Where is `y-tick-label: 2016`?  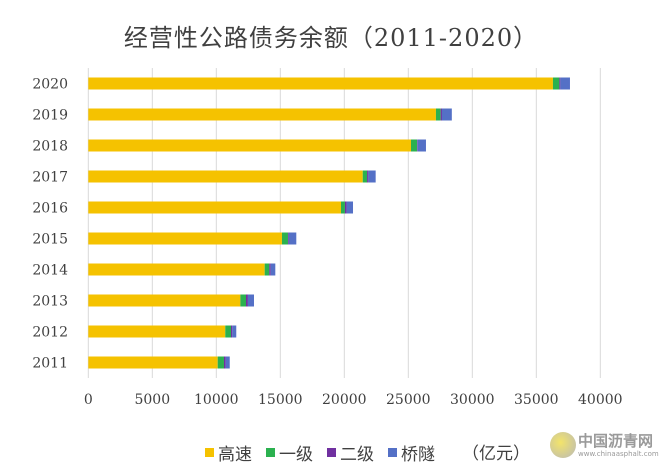 y-tick-label: 2016 is located at coordinates (50, 209).